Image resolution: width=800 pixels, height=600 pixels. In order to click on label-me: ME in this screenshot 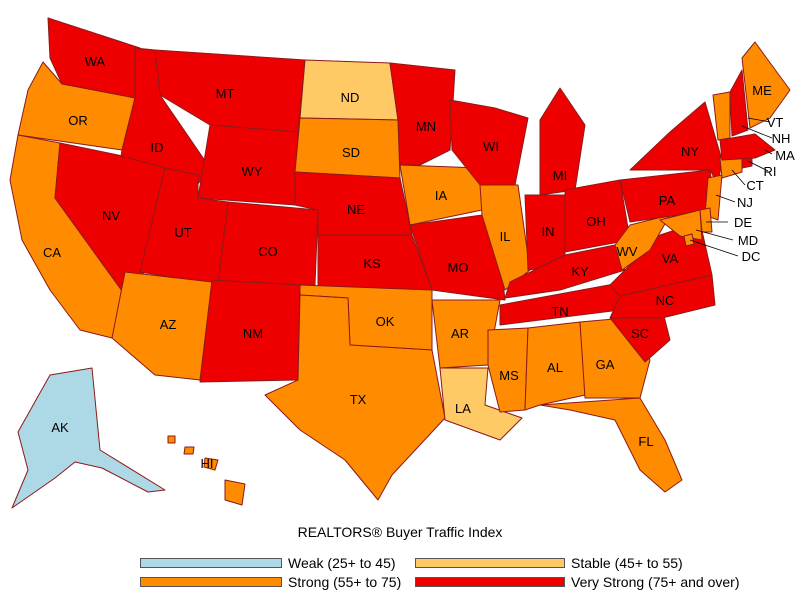, I will do `click(762, 90)`.